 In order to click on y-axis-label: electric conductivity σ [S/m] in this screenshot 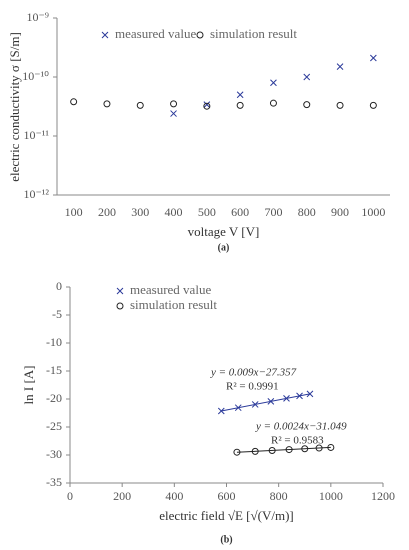, I will do `click(14, 107)`.